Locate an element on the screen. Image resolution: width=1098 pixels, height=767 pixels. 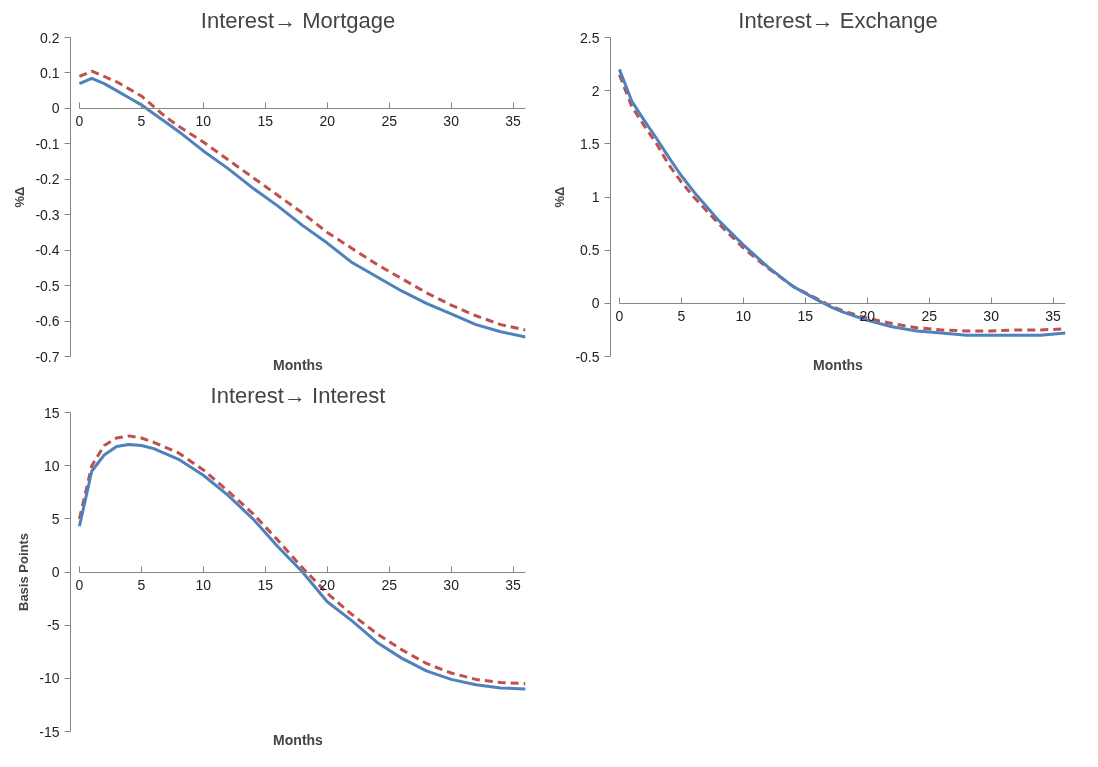
y-tick-label: -0.4 is located at coordinates (47, 250).